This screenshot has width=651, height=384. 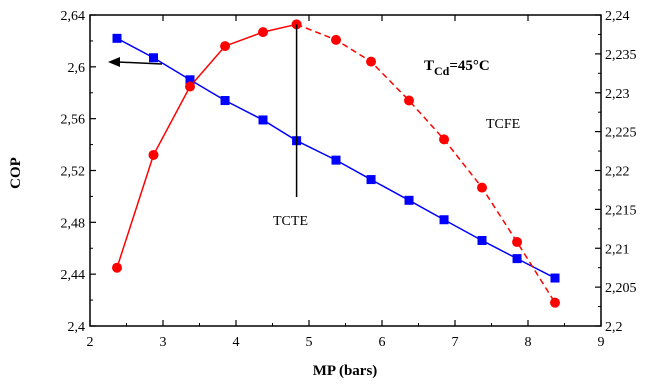 What do you see at coordinates (617, 172) in the screenshot?
I see `y-right-tick-label: 2,22` at bounding box center [617, 172].